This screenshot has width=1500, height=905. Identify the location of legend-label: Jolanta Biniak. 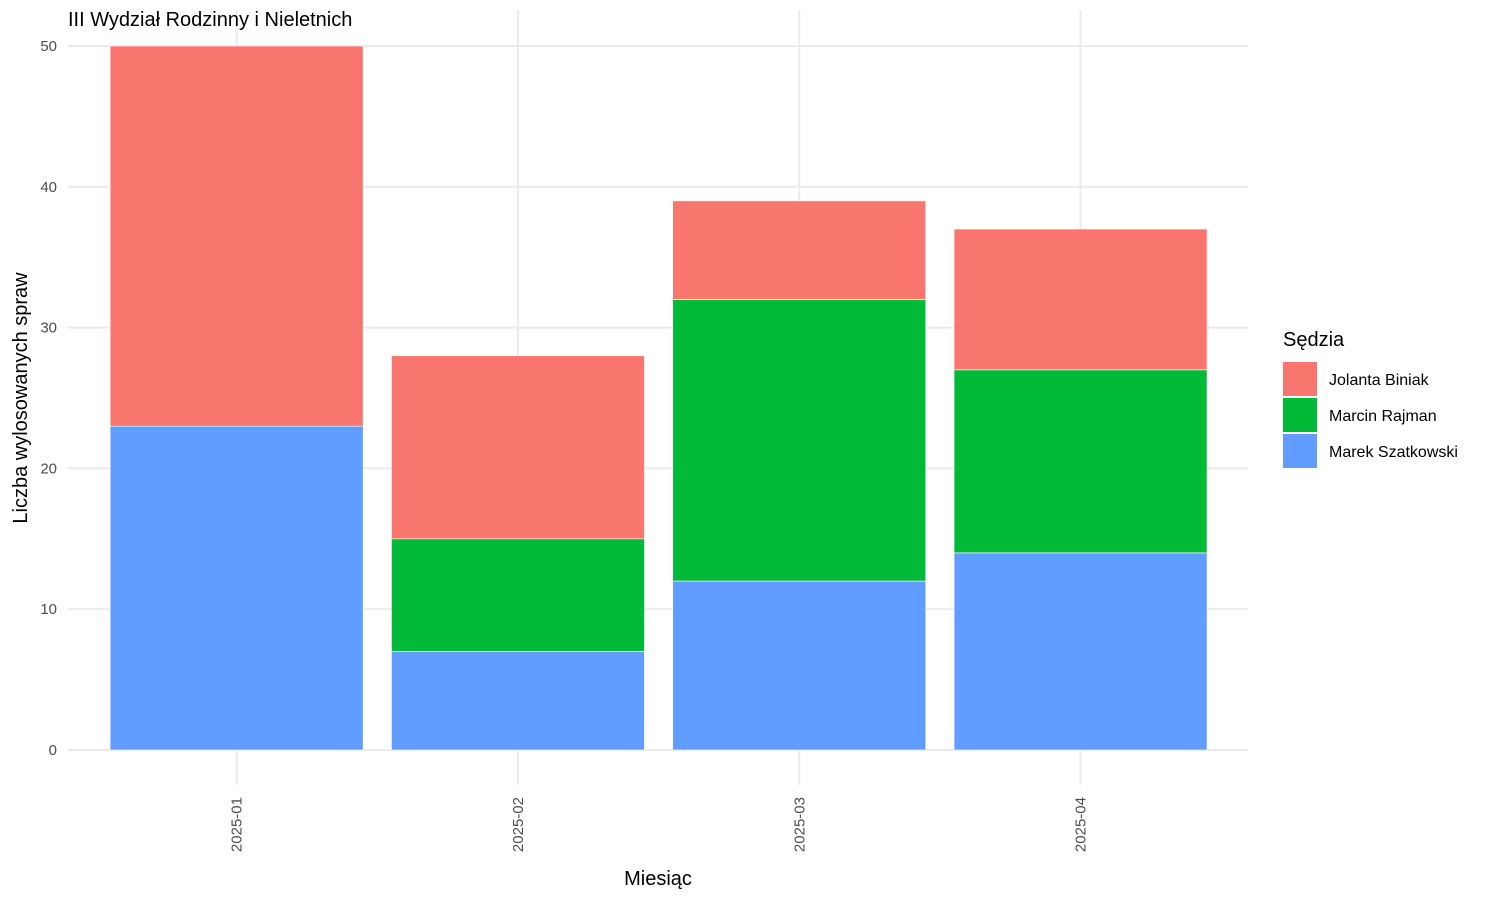
(1379, 380).